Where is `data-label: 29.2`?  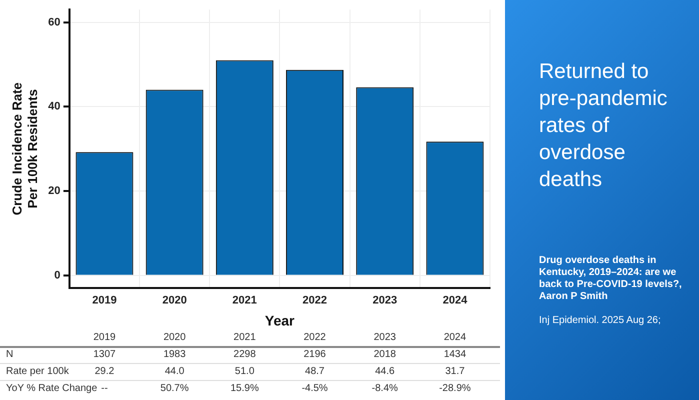 data-label: 29.2 is located at coordinates (104, 371).